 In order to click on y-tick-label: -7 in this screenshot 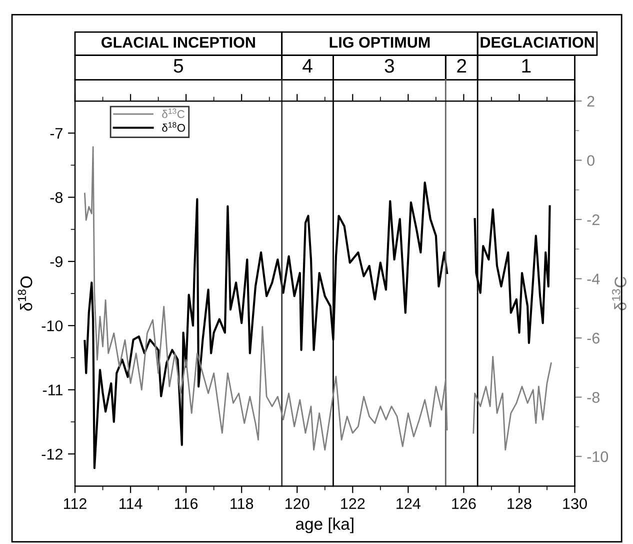, I will do `click(56, 133)`.